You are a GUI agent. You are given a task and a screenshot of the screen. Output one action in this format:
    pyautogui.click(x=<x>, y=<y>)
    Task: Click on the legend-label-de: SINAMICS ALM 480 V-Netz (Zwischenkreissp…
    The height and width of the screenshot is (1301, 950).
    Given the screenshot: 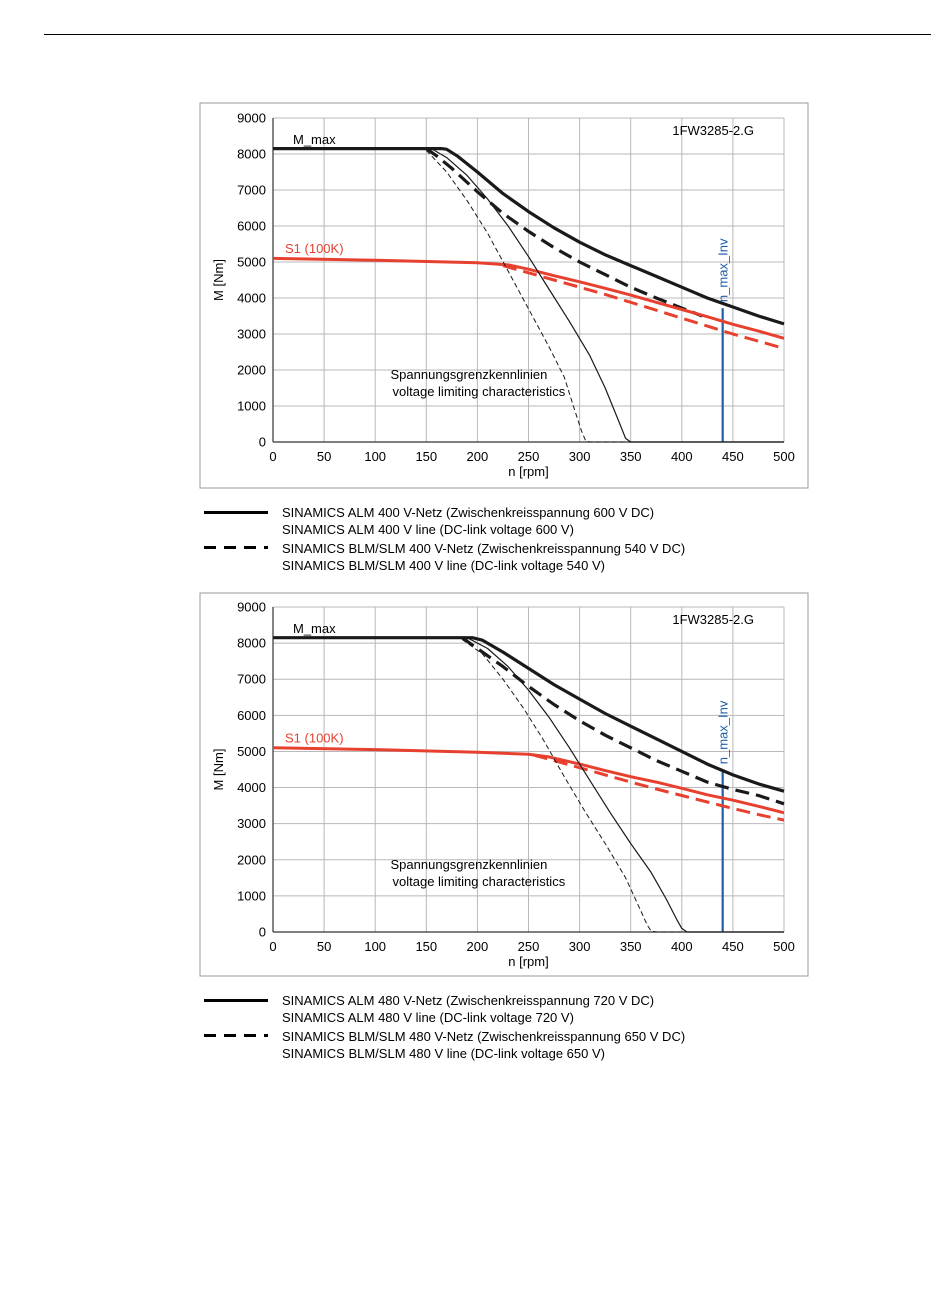 What is the action you would take?
    pyautogui.click(x=468, y=1000)
    